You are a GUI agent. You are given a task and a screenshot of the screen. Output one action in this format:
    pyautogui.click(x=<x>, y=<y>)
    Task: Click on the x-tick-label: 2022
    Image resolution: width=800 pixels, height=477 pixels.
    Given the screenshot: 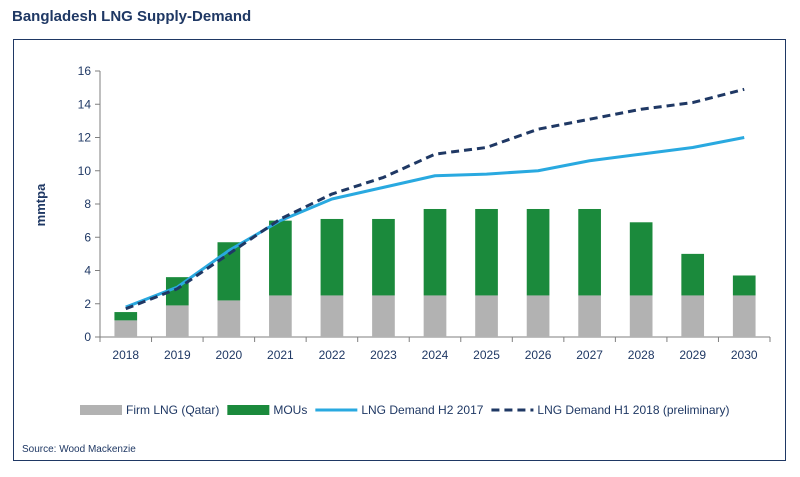 What is the action you would take?
    pyautogui.click(x=332, y=355)
    